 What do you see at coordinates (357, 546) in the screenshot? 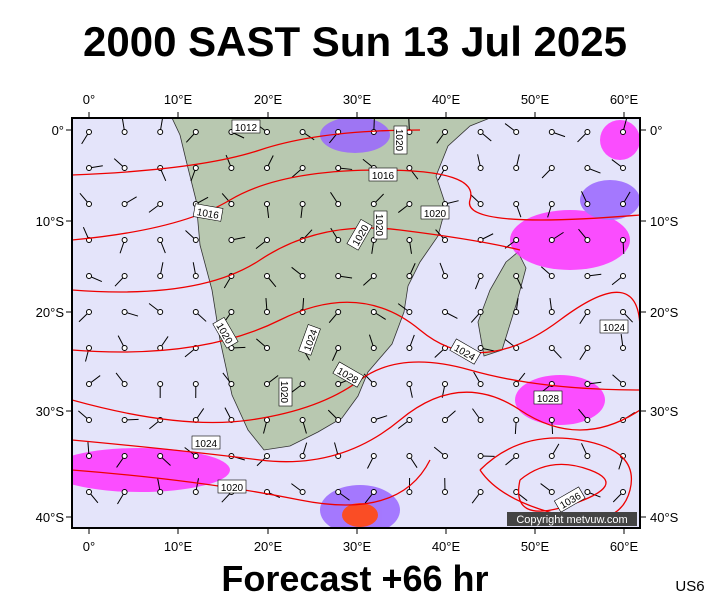
I see `lon-label-bottom: 30°E` at bounding box center [357, 546].